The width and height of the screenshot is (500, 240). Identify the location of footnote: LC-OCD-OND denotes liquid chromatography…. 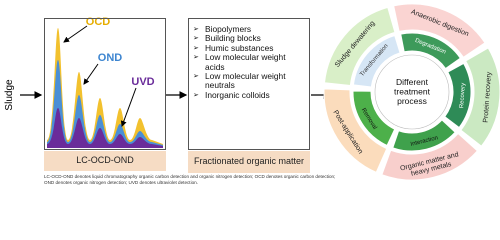
(190, 179).